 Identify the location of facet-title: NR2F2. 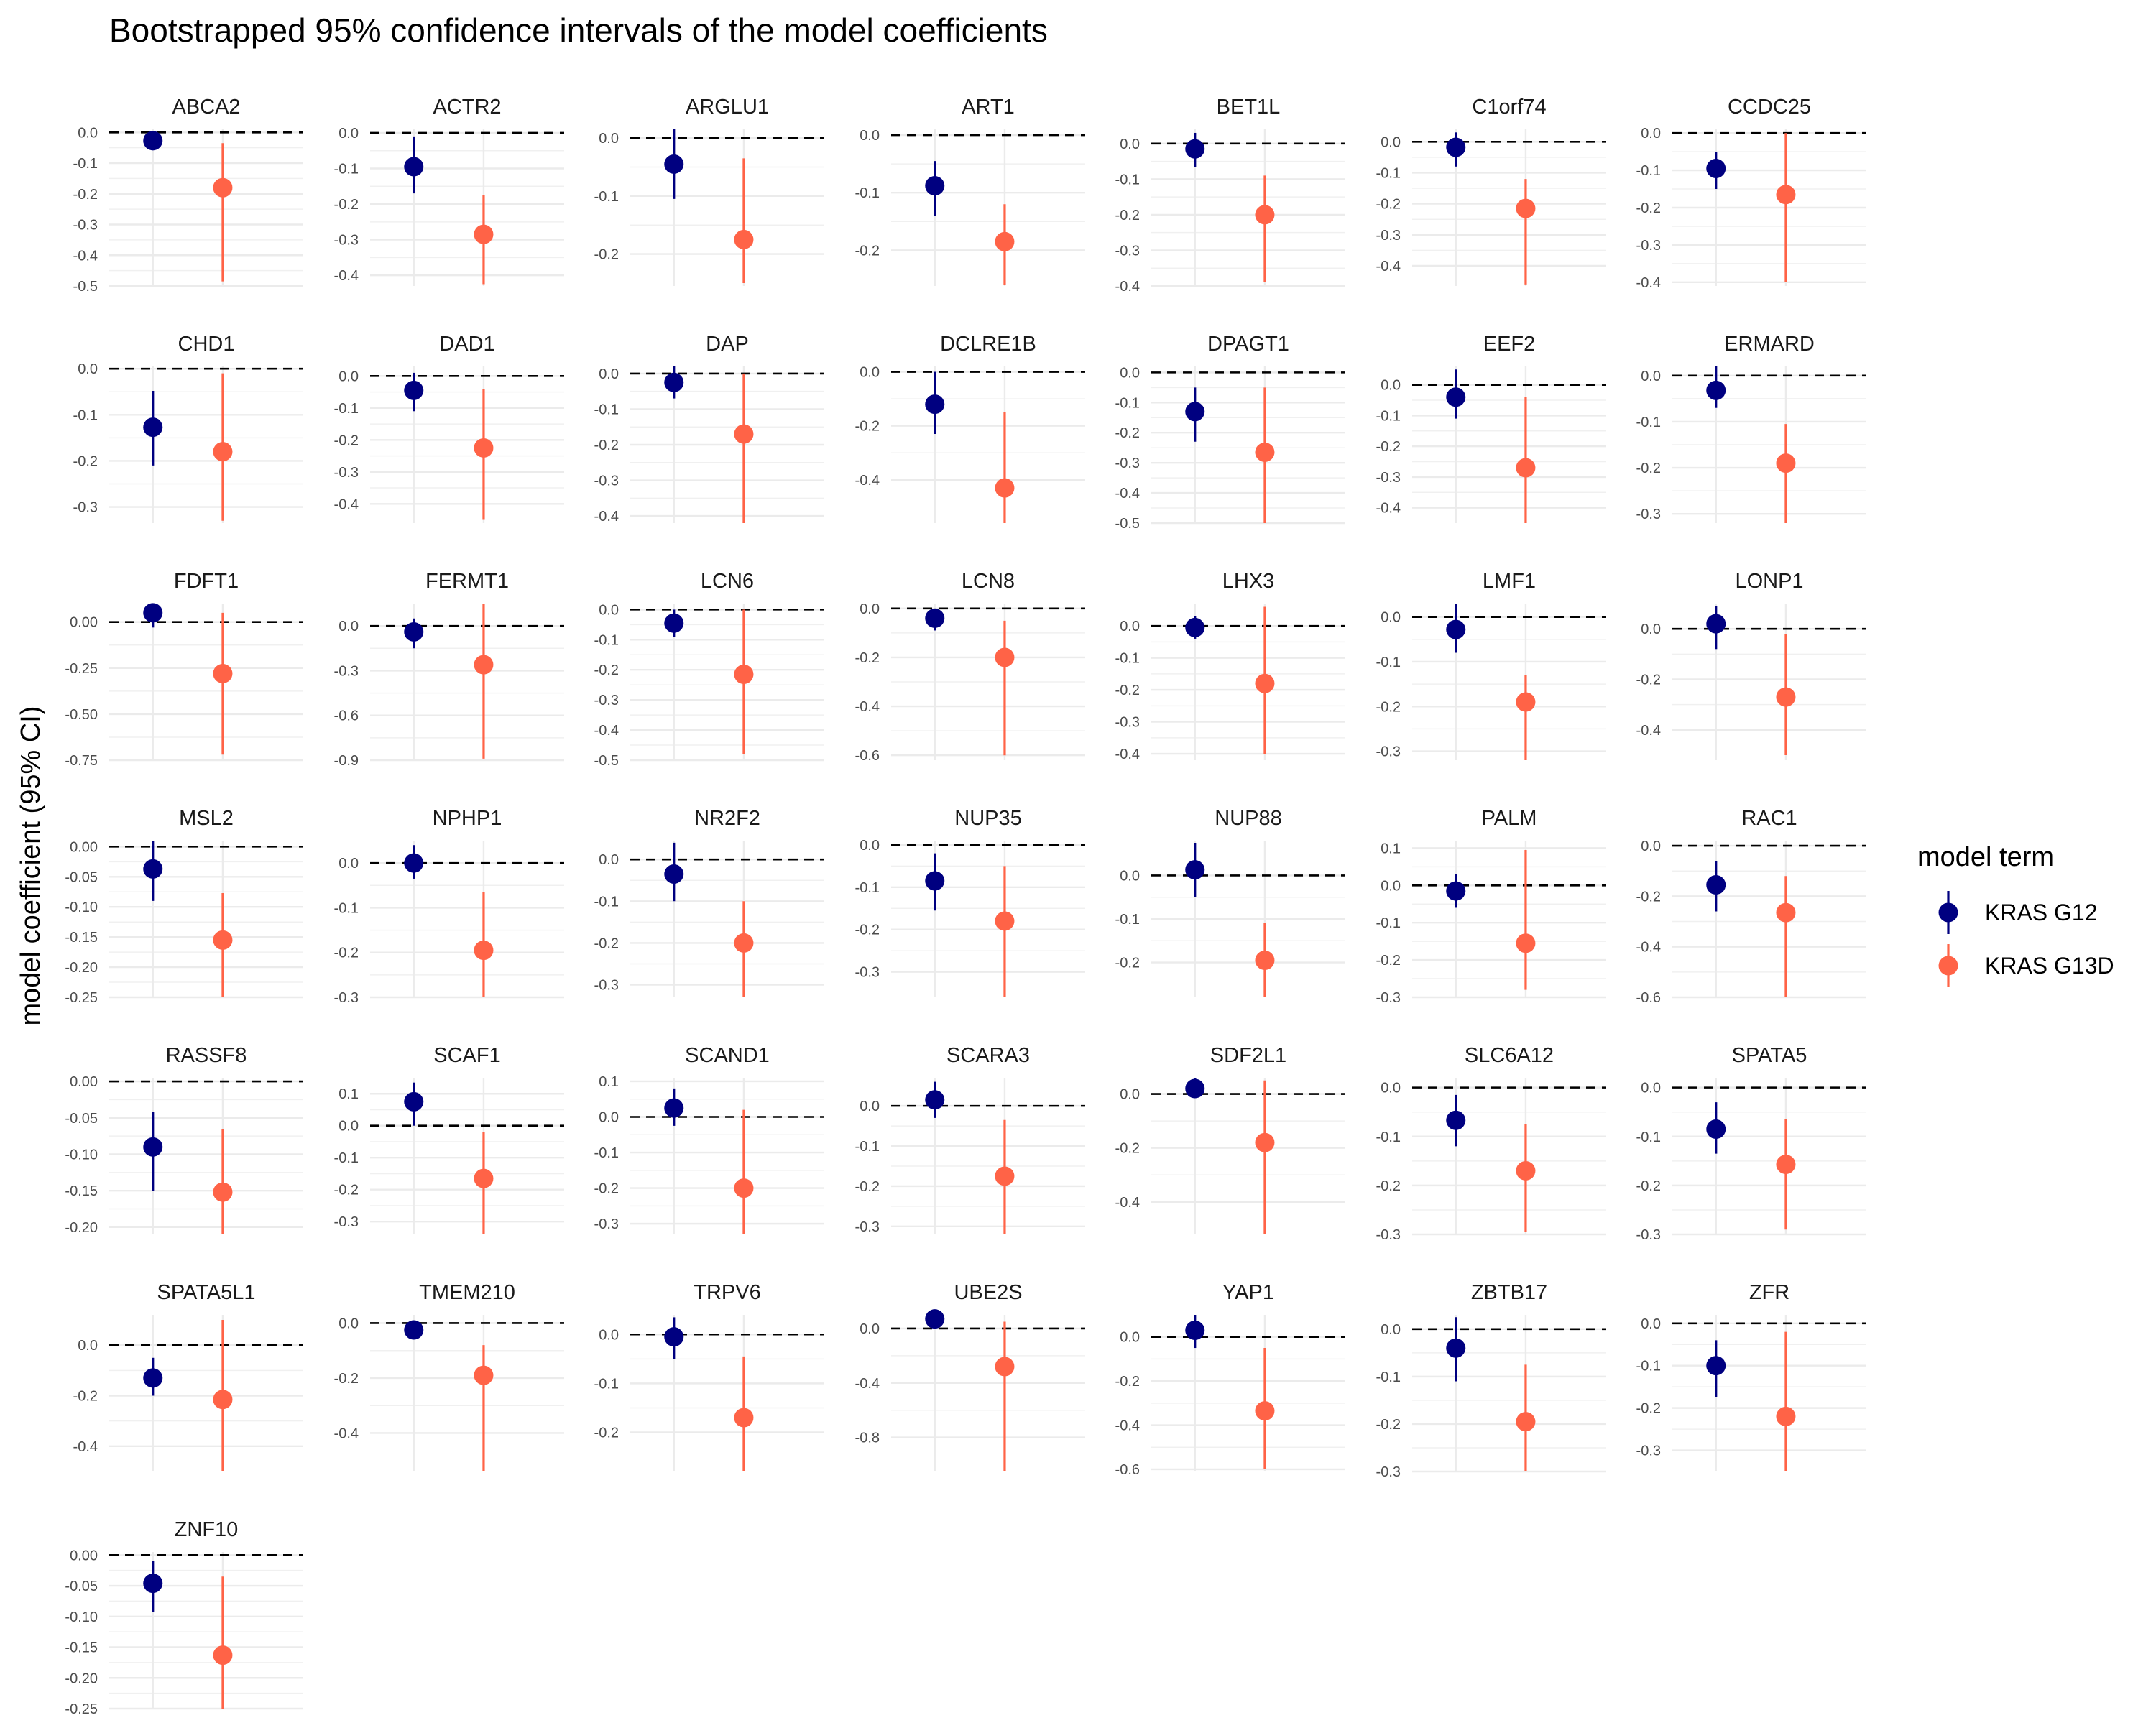
(727, 819).